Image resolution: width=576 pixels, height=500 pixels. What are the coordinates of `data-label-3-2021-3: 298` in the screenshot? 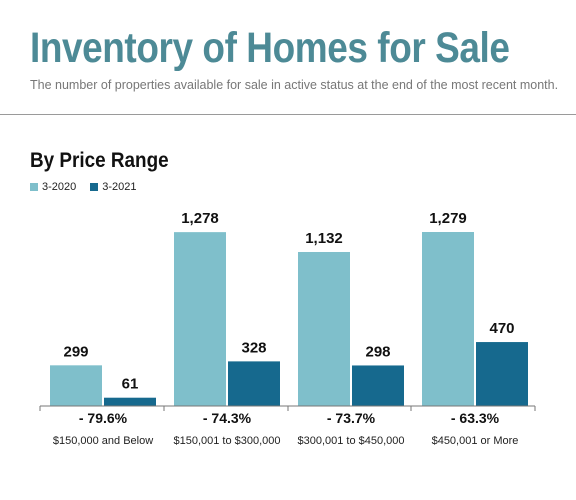 It's located at (377, 351).